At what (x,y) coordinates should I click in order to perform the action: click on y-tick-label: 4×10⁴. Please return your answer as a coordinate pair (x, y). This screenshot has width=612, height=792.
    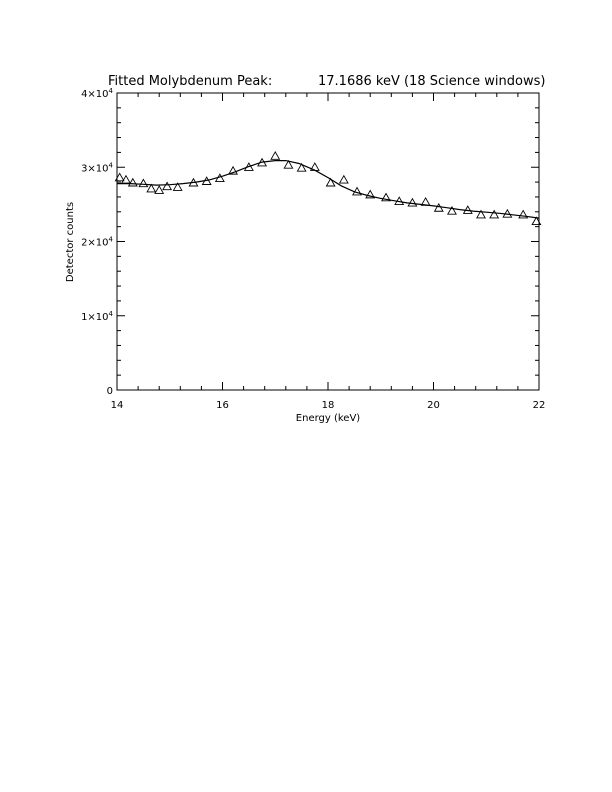
    Looking at the image, I should click on (97, 93).